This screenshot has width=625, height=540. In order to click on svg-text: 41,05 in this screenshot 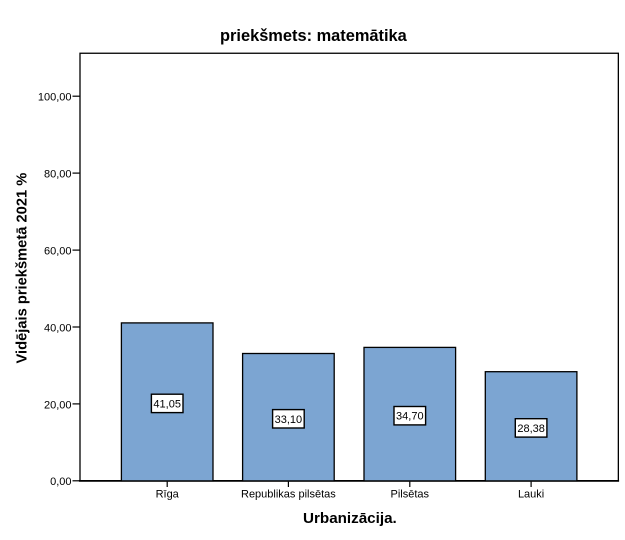, I will do `click(167, 404)`.